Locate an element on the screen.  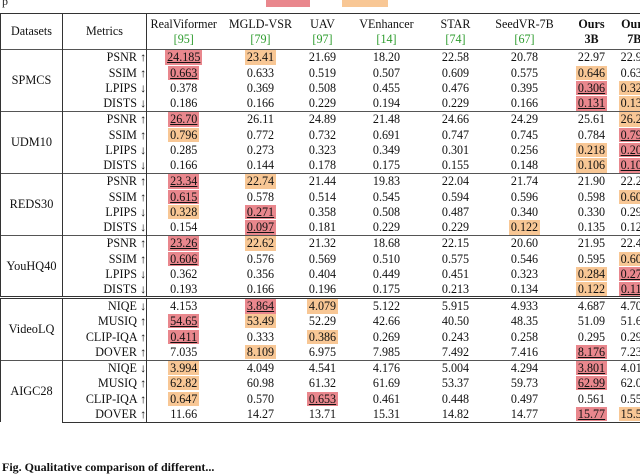
value-cell: 0.178 is located at coordinates (323, 166).